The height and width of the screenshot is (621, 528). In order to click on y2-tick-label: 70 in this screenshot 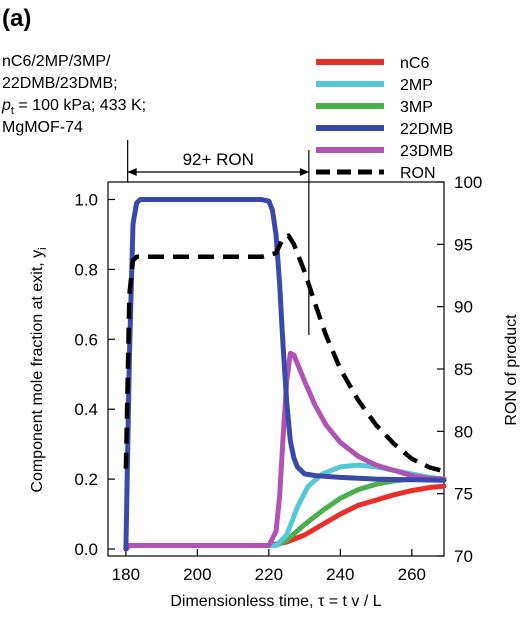, I will do `click(463, 556)`.